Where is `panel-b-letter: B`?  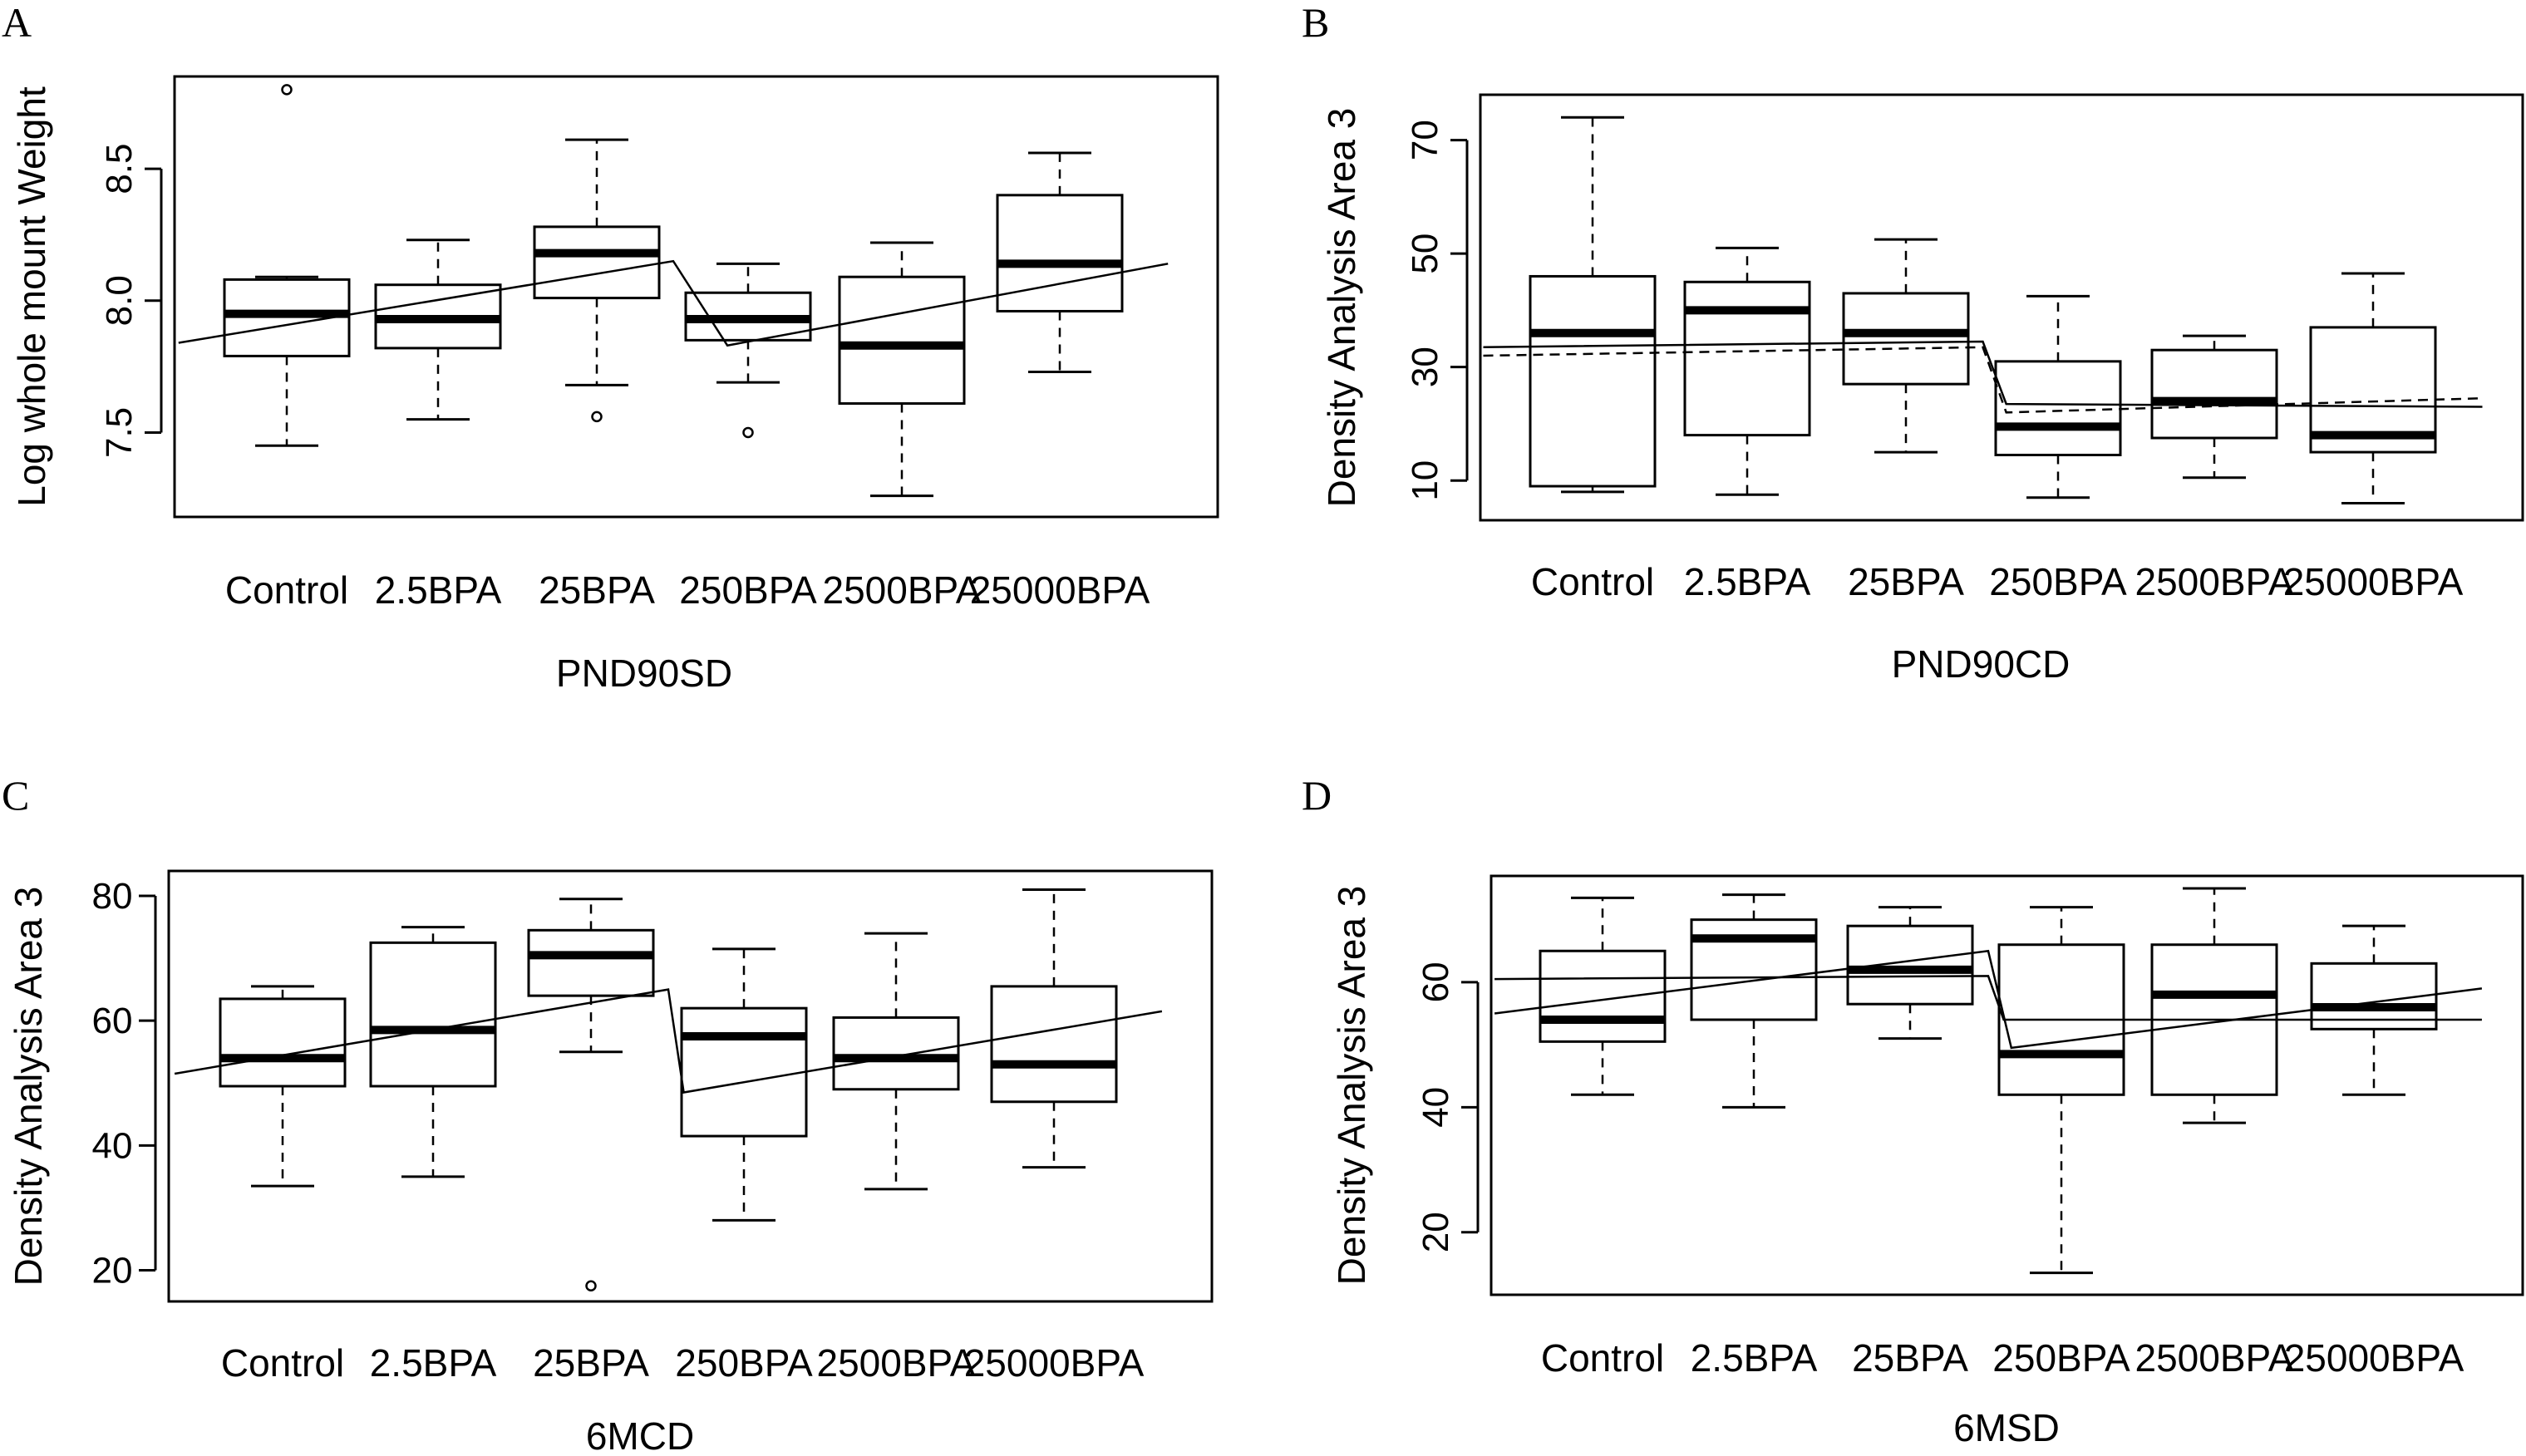 panel-b-letter: B is located at coordinates (1315, 23).